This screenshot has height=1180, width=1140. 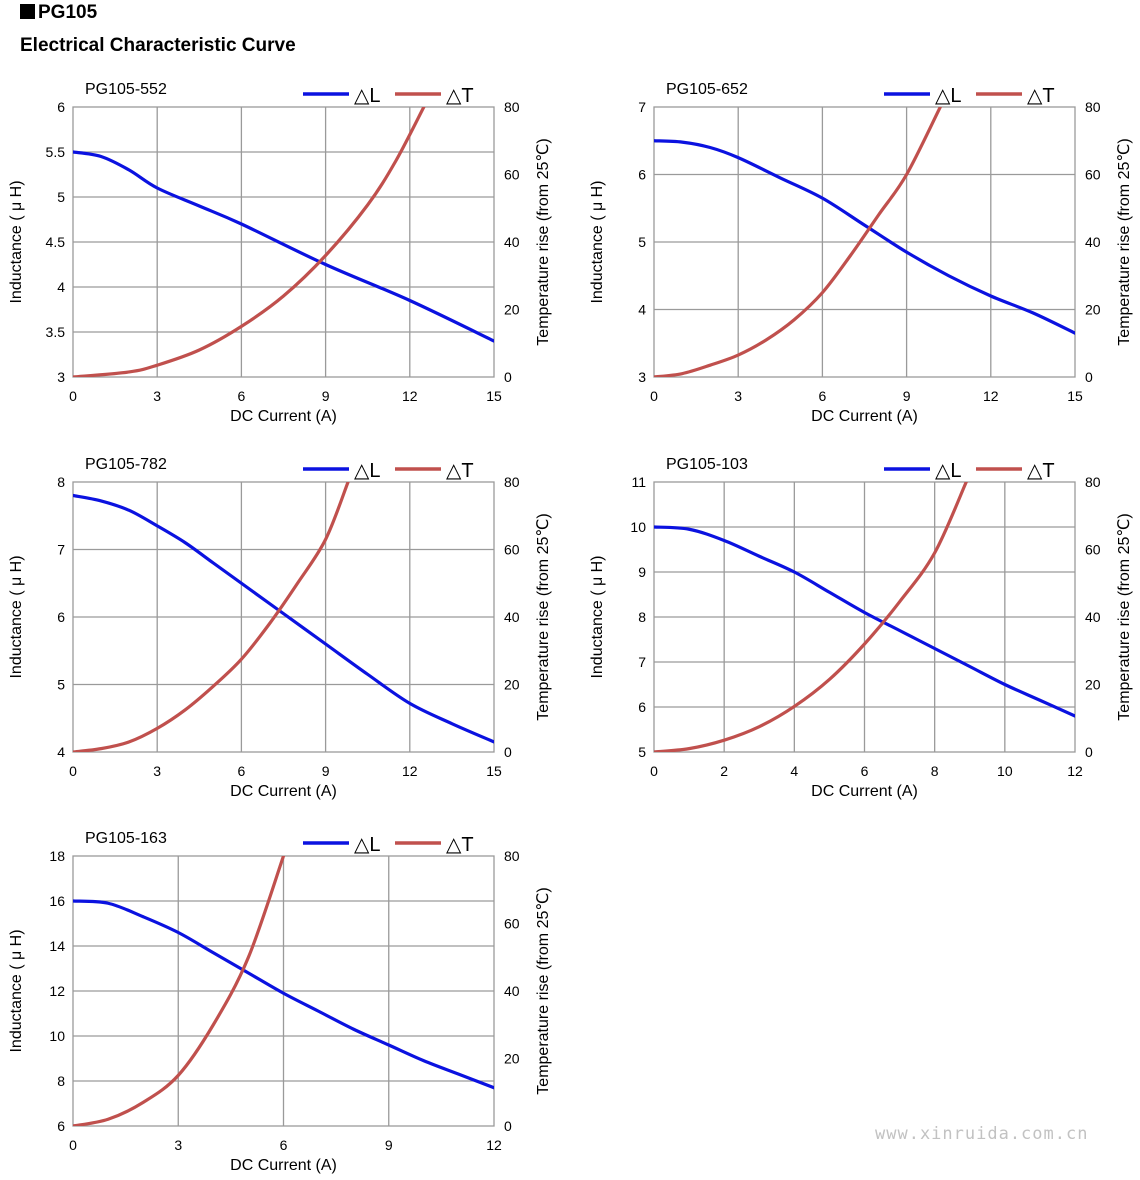 What do you see at coordinates (982, 1134) in the screenshot?
I see `watermark: www.xinruida.com.cn` at bounding box center [982, 1134].